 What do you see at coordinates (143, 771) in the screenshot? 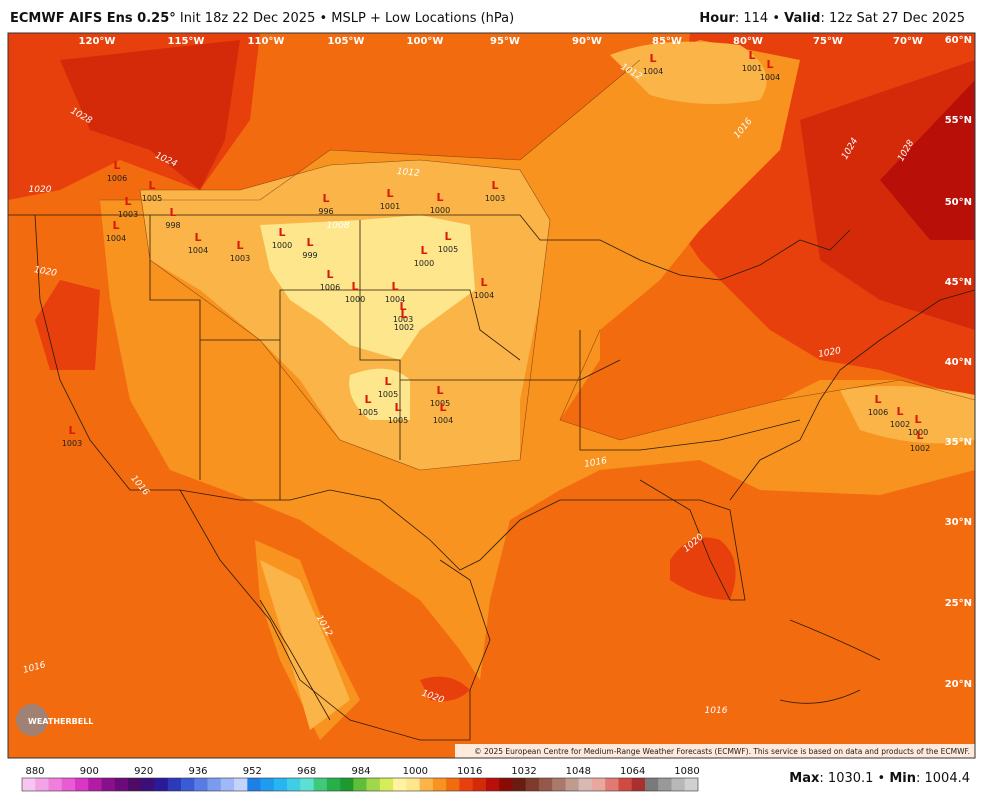
I see `colorbar-label: 920` at bounding box center [143, 771].